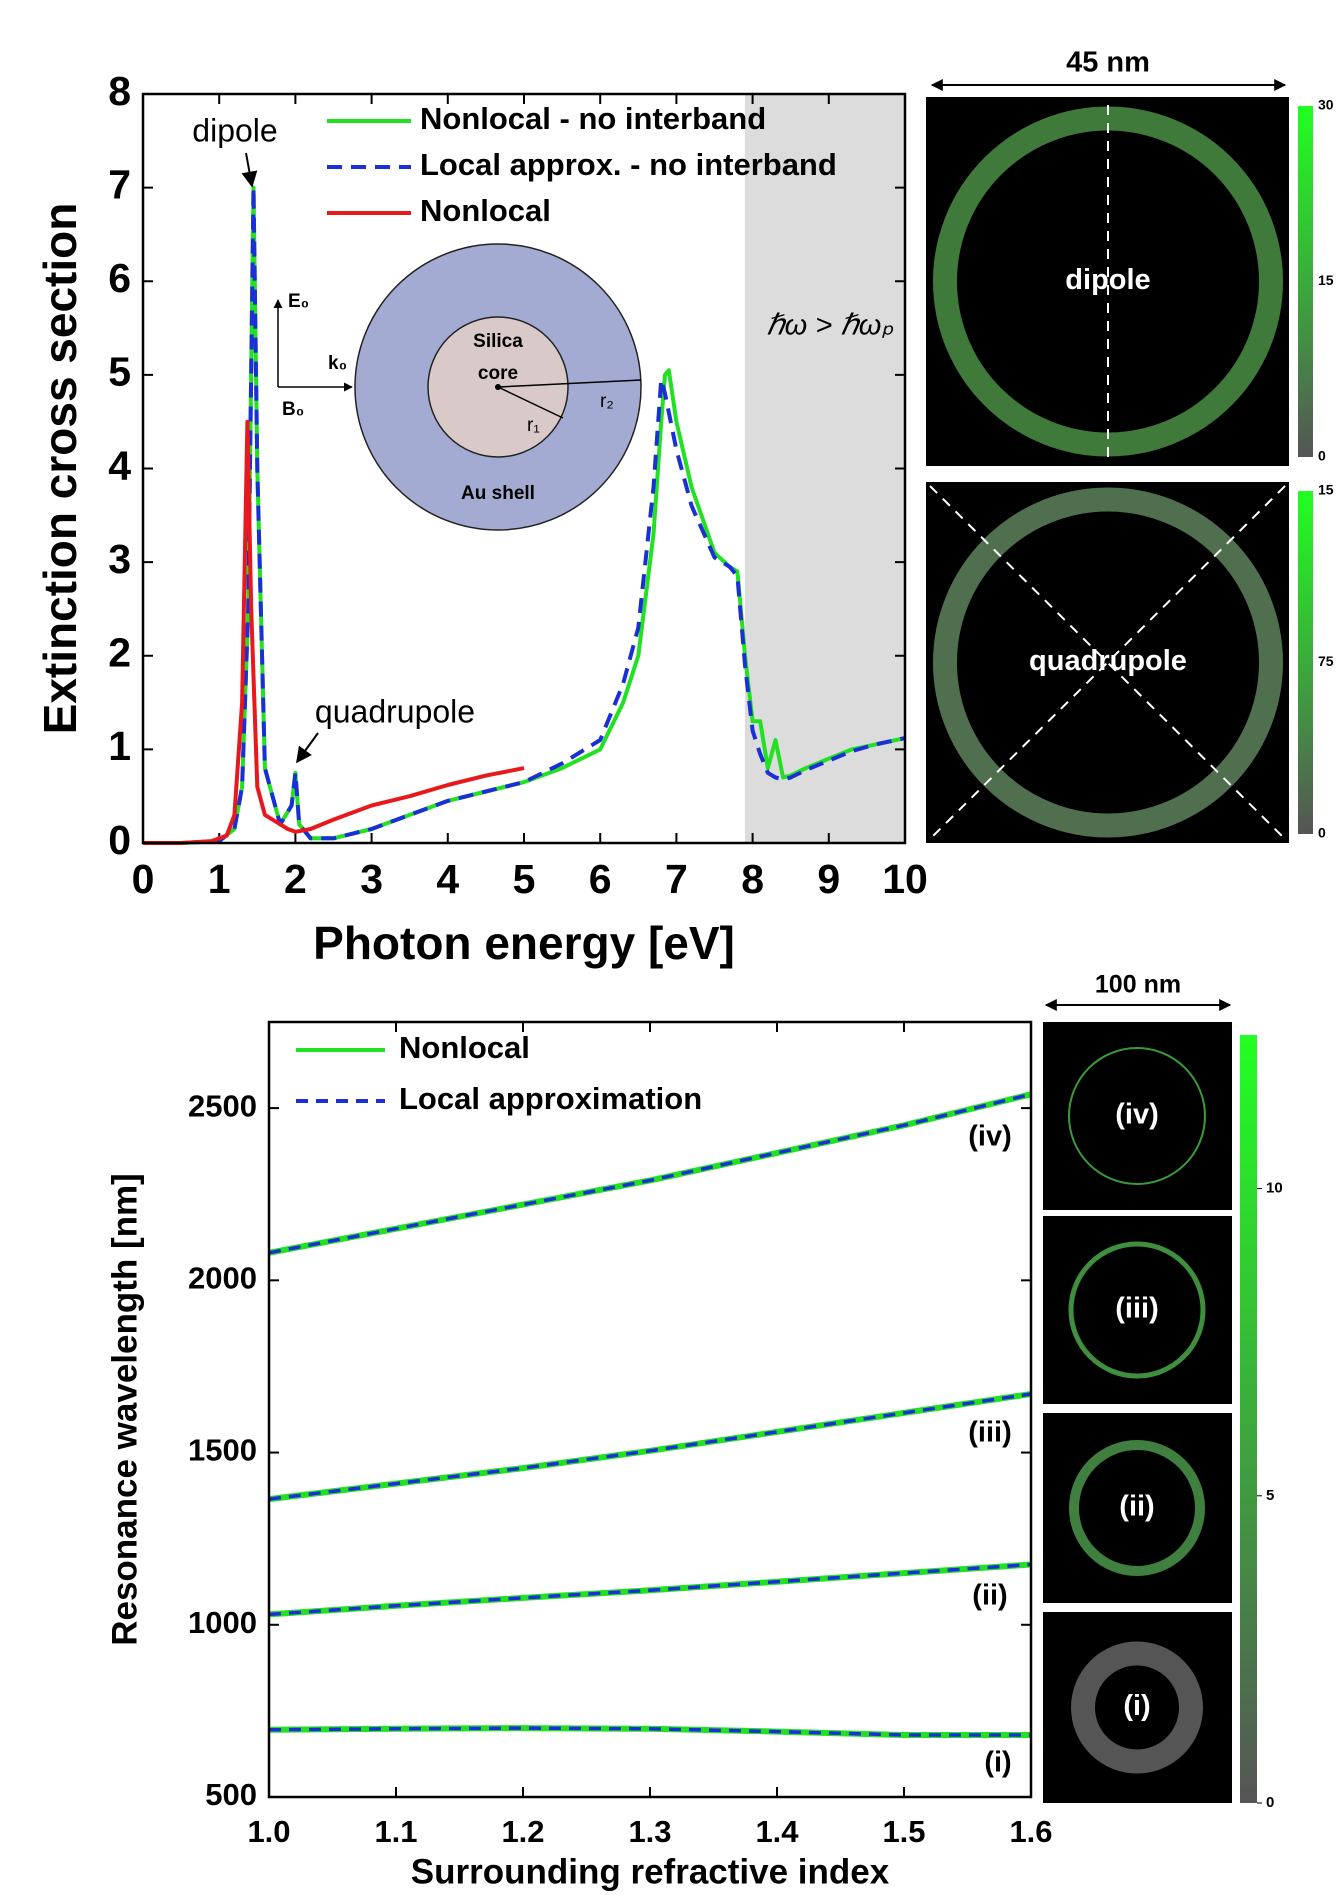 This screenshot has width=1337, height=1898. I want to click on legend-label: Local approx. - no interband, so click(628, 164).